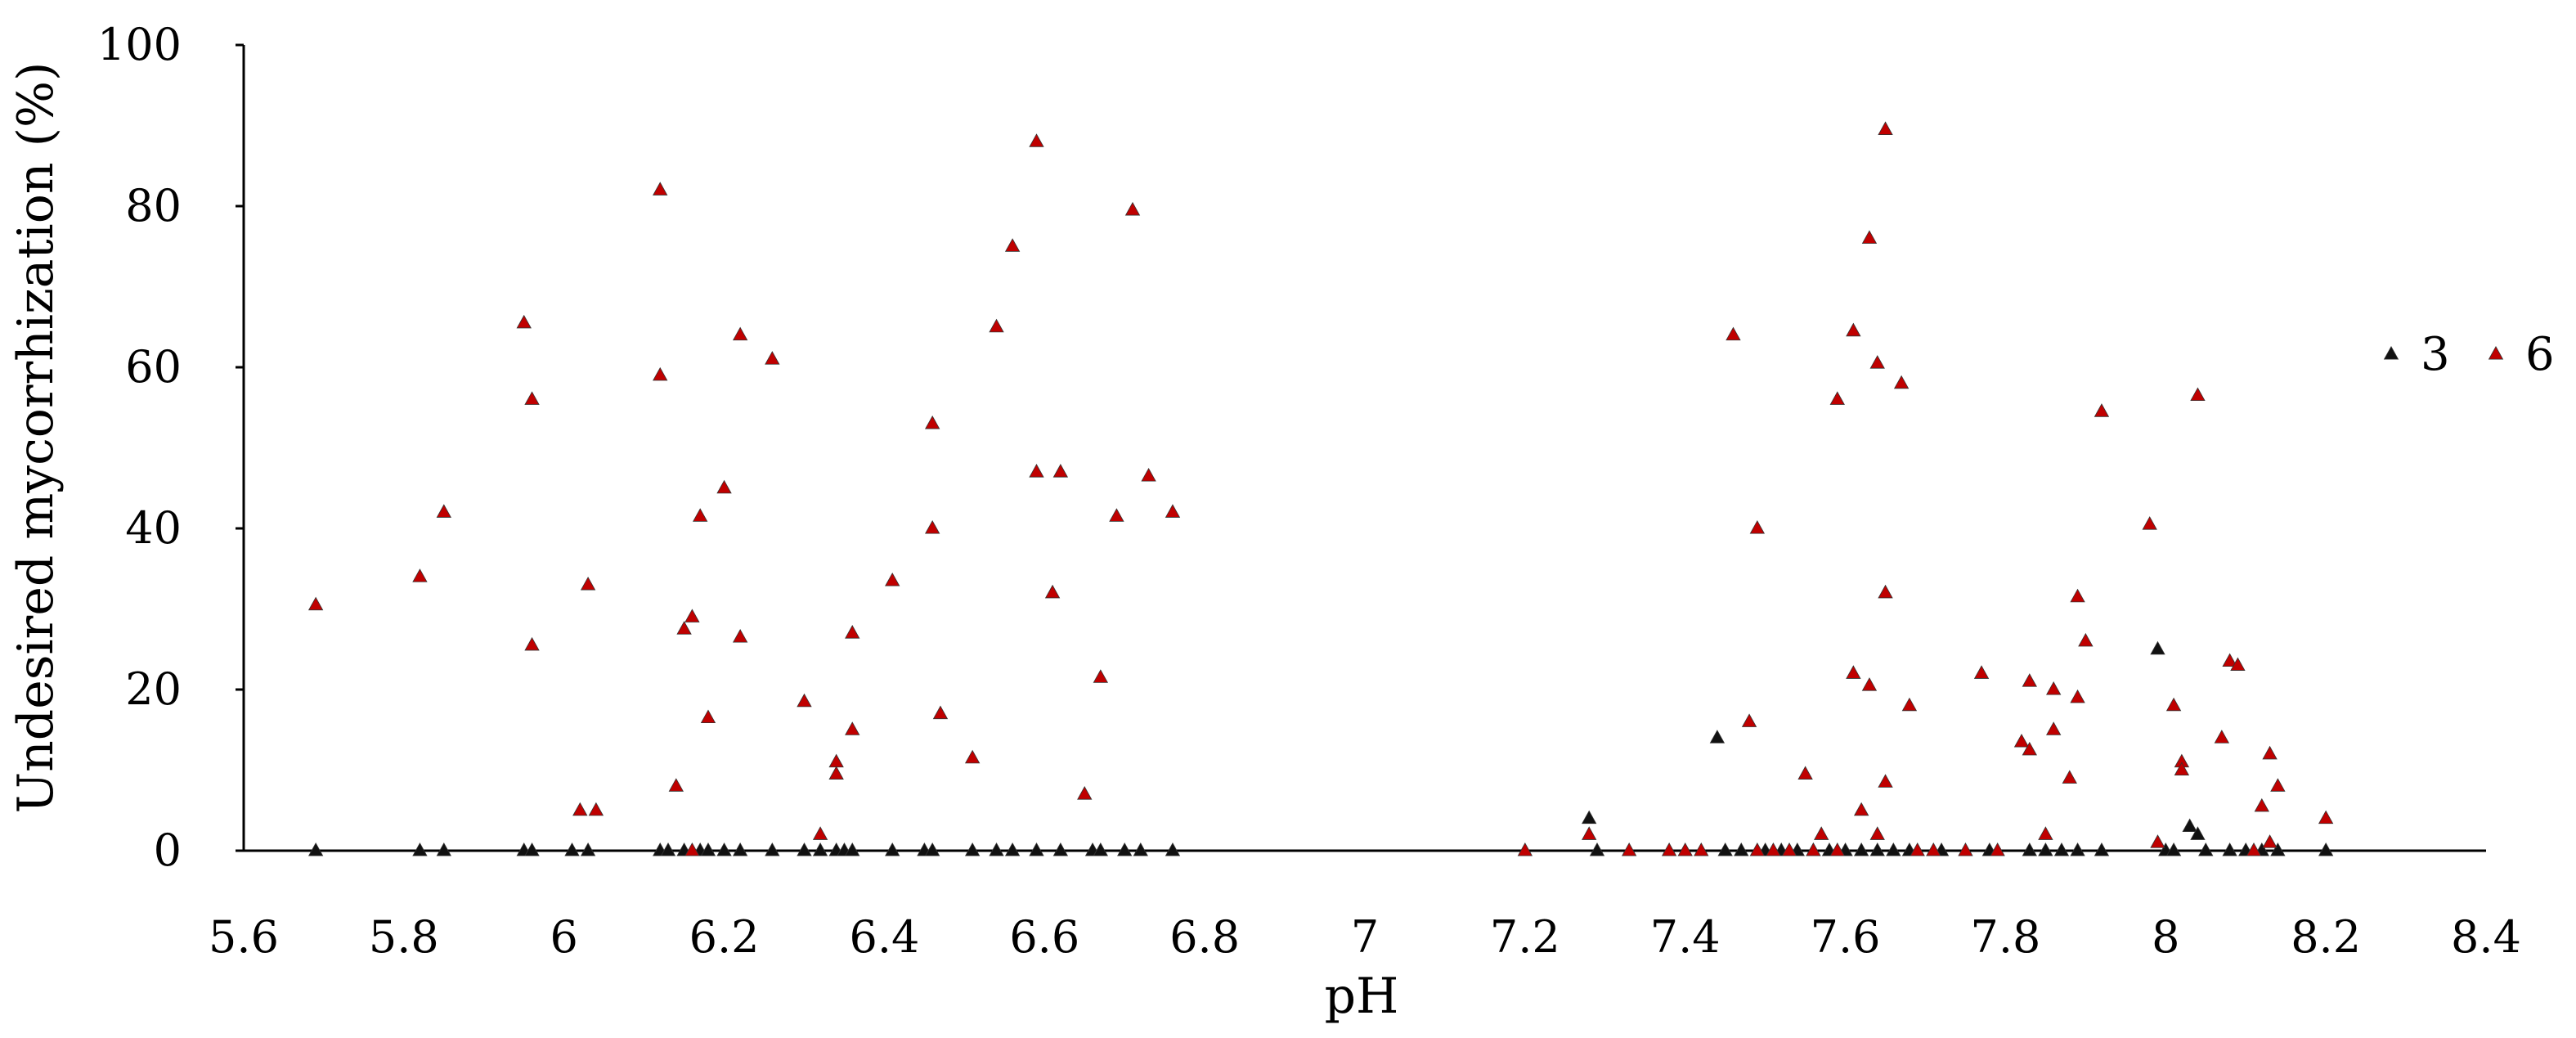 Image resolution: width=2576 pixels, height=1038 pixels. What do you see at coordinates (244, 937) in the screenshot?
I see `x-tick-label: 5.6` at bounding box center [244, 937].